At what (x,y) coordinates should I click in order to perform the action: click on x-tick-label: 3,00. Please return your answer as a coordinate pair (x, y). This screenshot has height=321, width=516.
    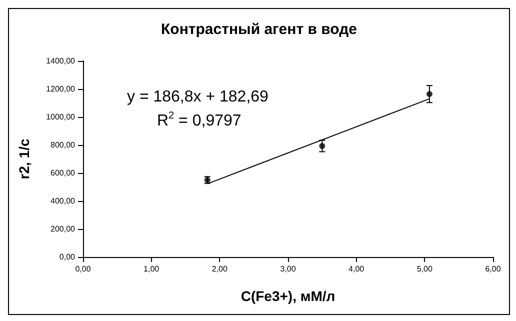
    Looking at the image, I should click on (288, 269).